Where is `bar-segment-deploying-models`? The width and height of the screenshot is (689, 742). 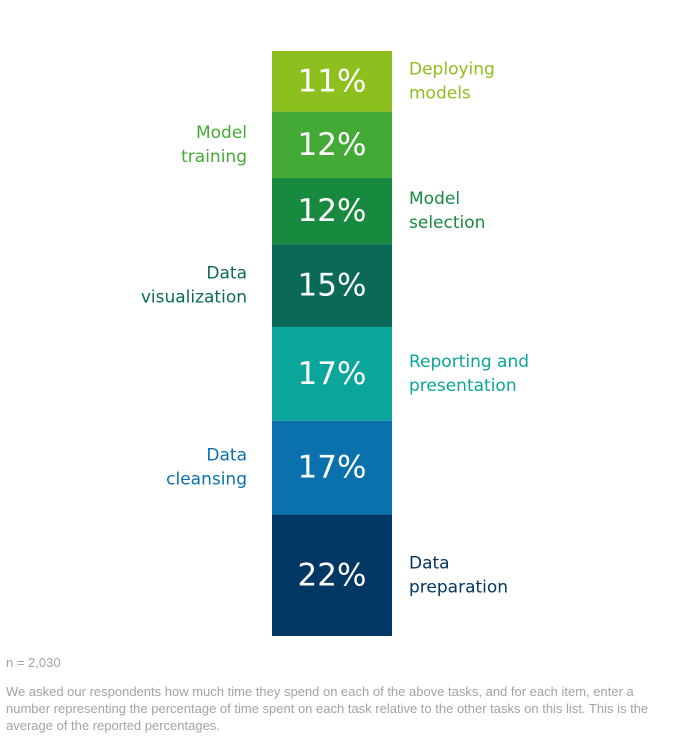
bar-segment-deploying-models is located at coordinates (332, 81).